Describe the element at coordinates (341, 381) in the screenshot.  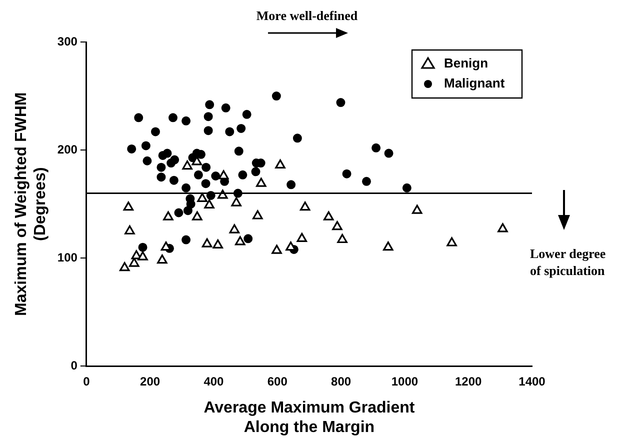
I see `x-tick-label: 800` at that location.